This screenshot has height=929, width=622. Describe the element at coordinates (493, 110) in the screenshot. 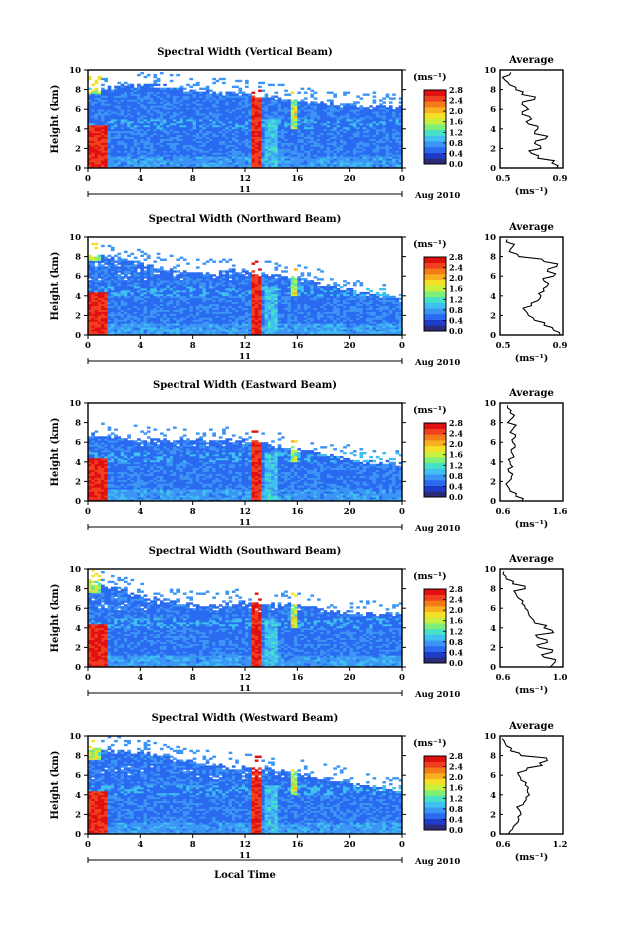

I see `avg-y-tick-label: 6` at that location.